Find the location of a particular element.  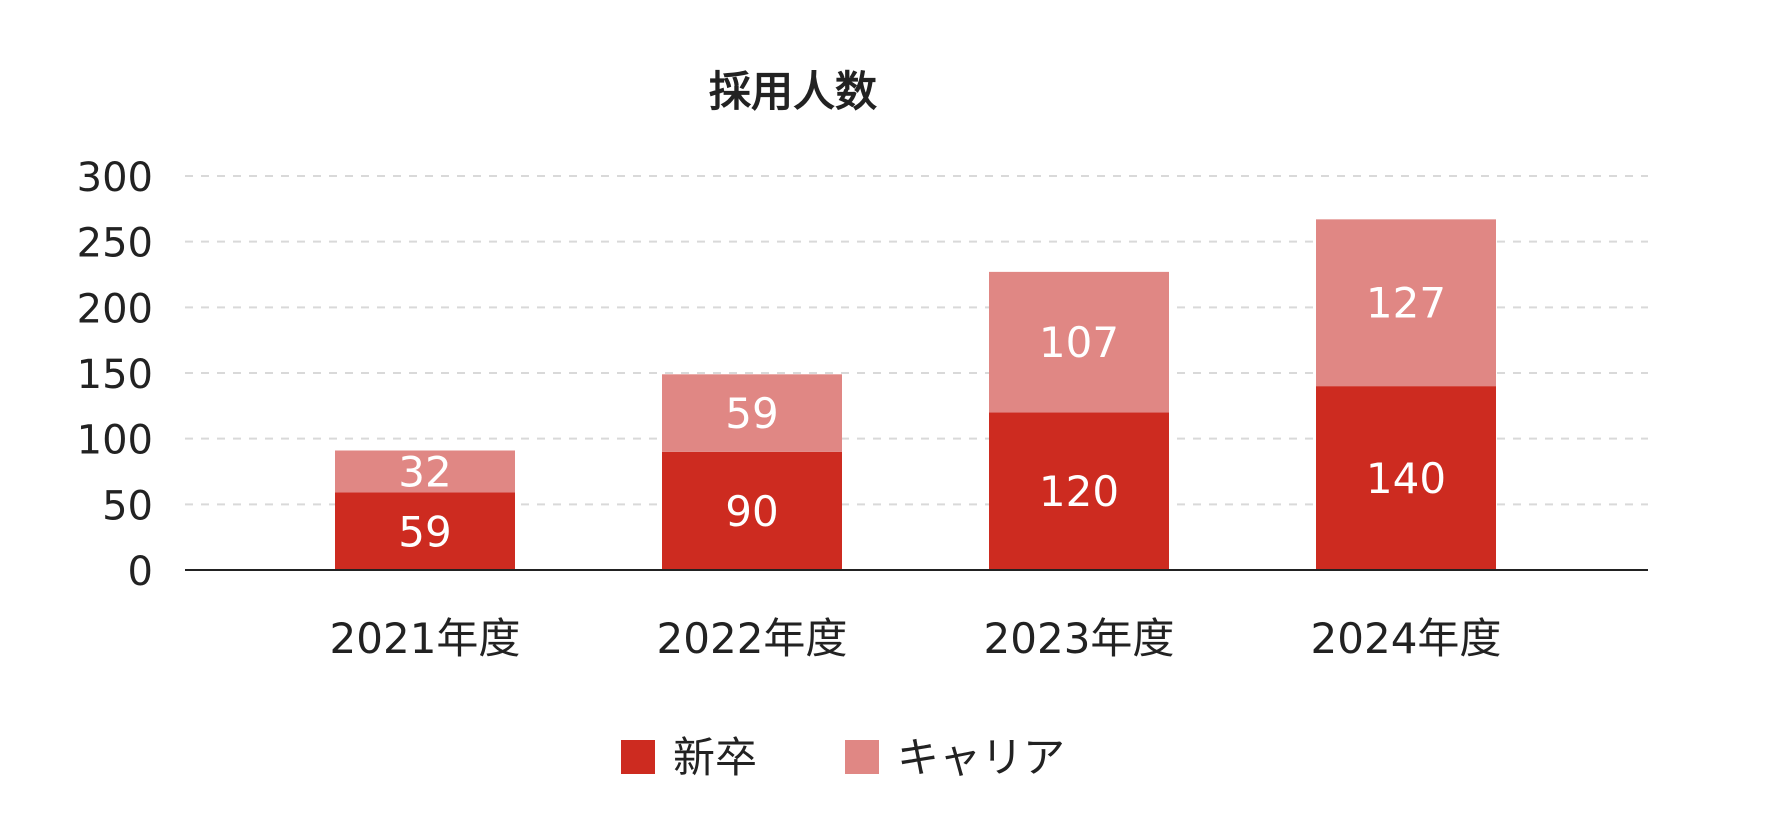

legend-label: 新卒 is located at coordinates (715, 757).